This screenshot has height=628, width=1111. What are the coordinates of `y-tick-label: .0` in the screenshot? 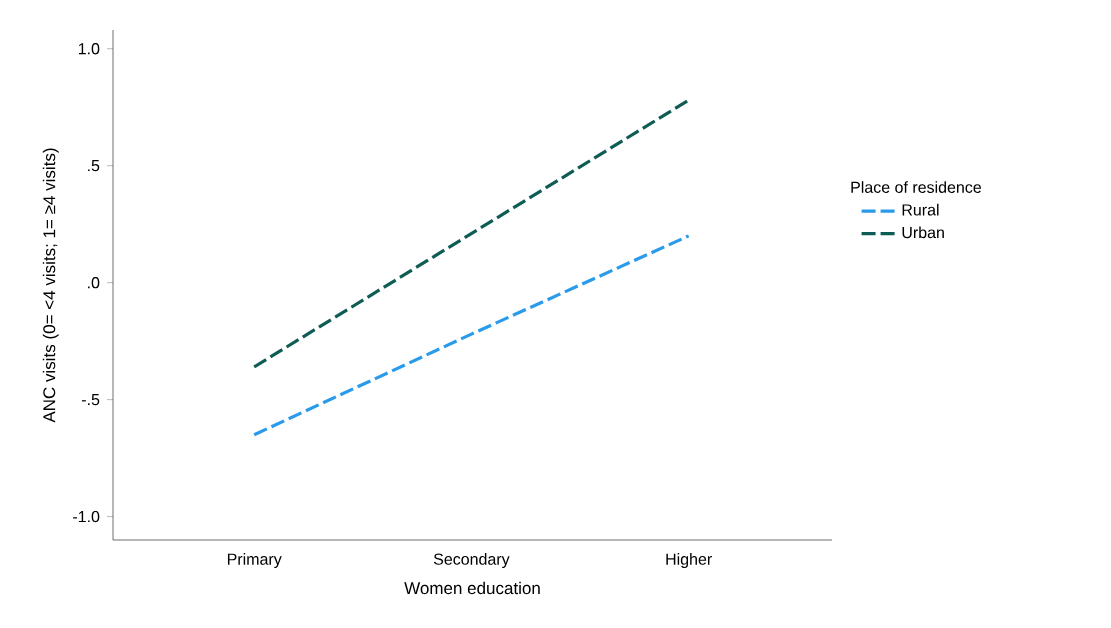 It's located at (94, 283).